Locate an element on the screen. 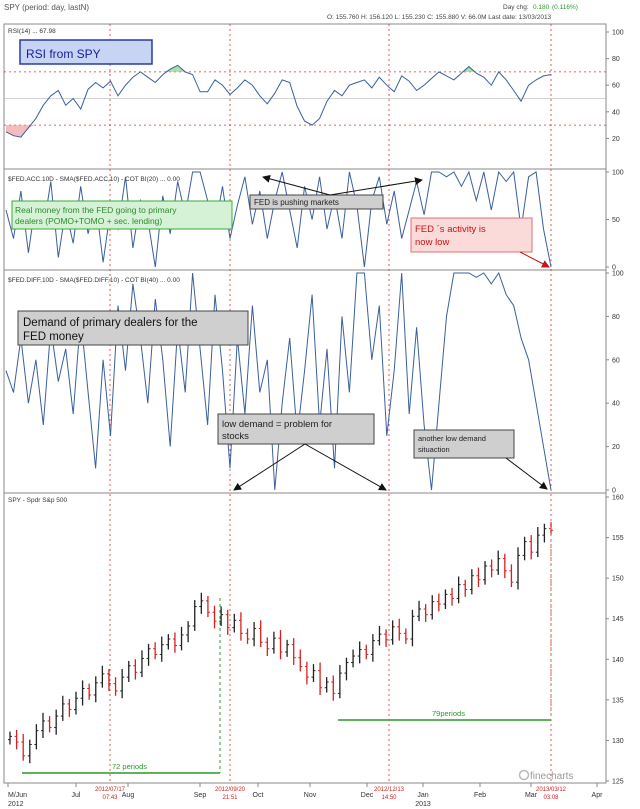  another-low-text-2: situaction is located at coordinates (434, 449).